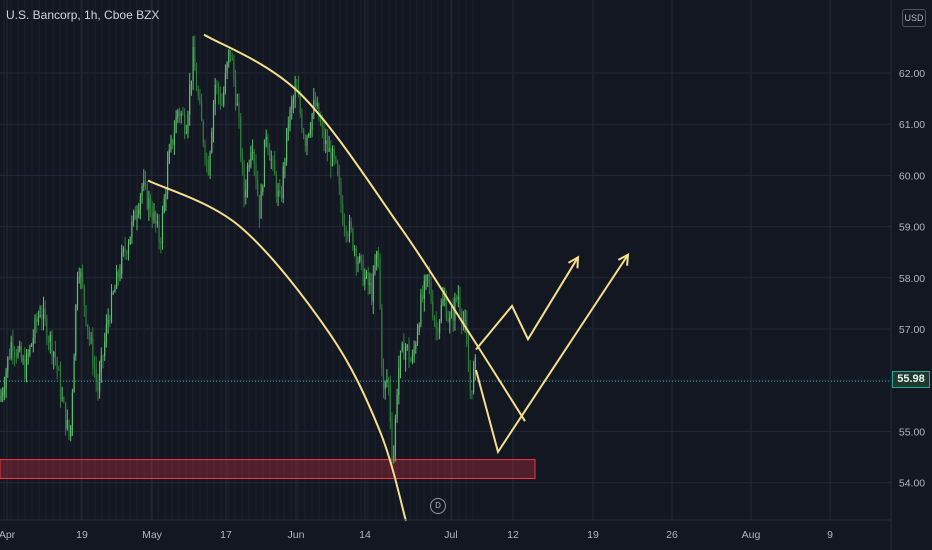  I want to click on time-tick-label: Aug, so click(751, 535).